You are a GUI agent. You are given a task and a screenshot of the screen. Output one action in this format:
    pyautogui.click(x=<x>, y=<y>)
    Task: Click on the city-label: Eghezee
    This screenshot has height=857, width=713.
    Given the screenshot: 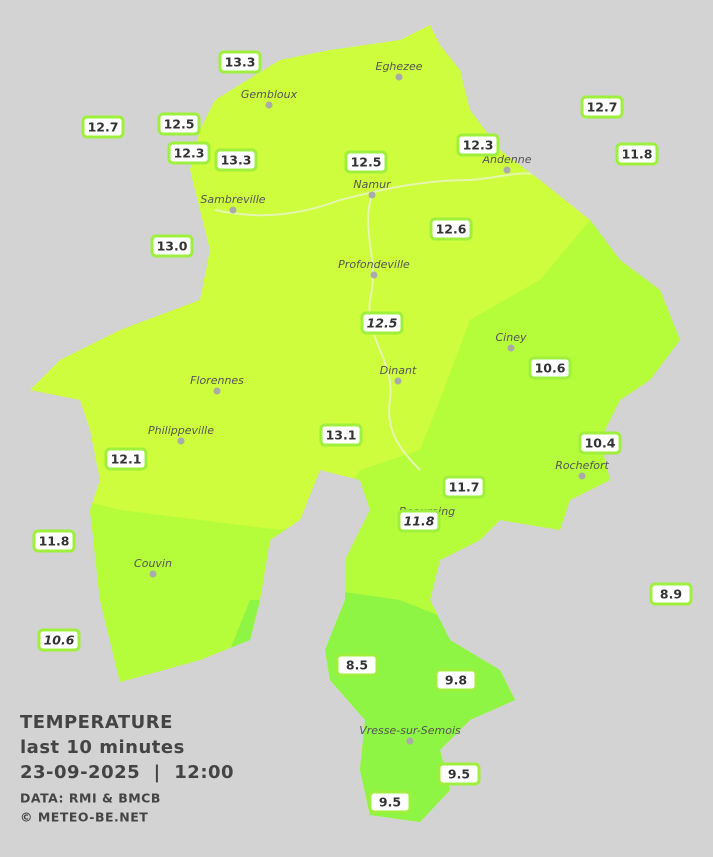 What is the action you would take?
    pyautogui.click(x=399, y=66)
    